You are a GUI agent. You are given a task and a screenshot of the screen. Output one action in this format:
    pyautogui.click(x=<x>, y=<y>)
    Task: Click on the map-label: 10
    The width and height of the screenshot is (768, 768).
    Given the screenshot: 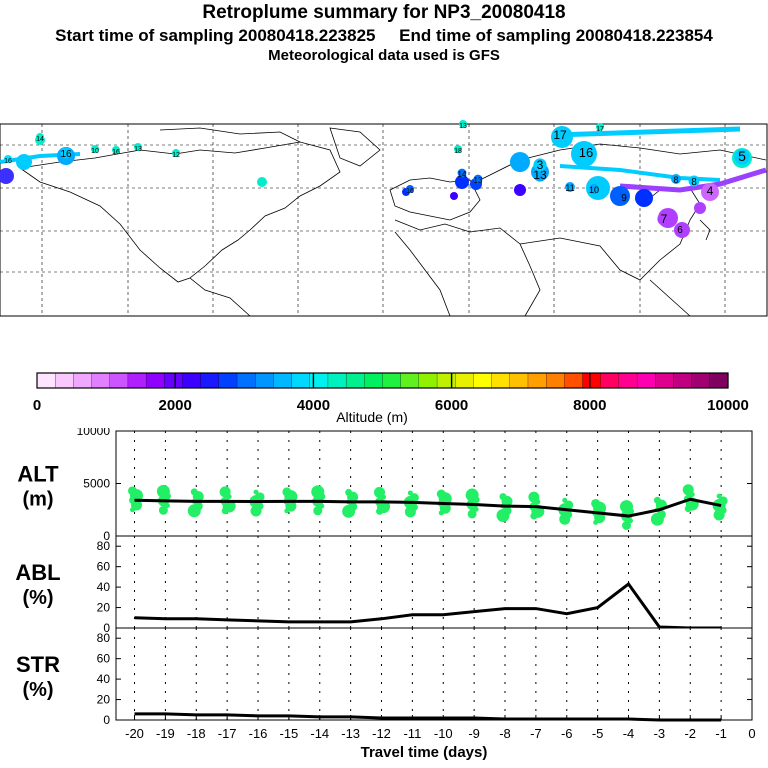 What is the action you would take?
    pyautogui.click(x=95, y=151)
    